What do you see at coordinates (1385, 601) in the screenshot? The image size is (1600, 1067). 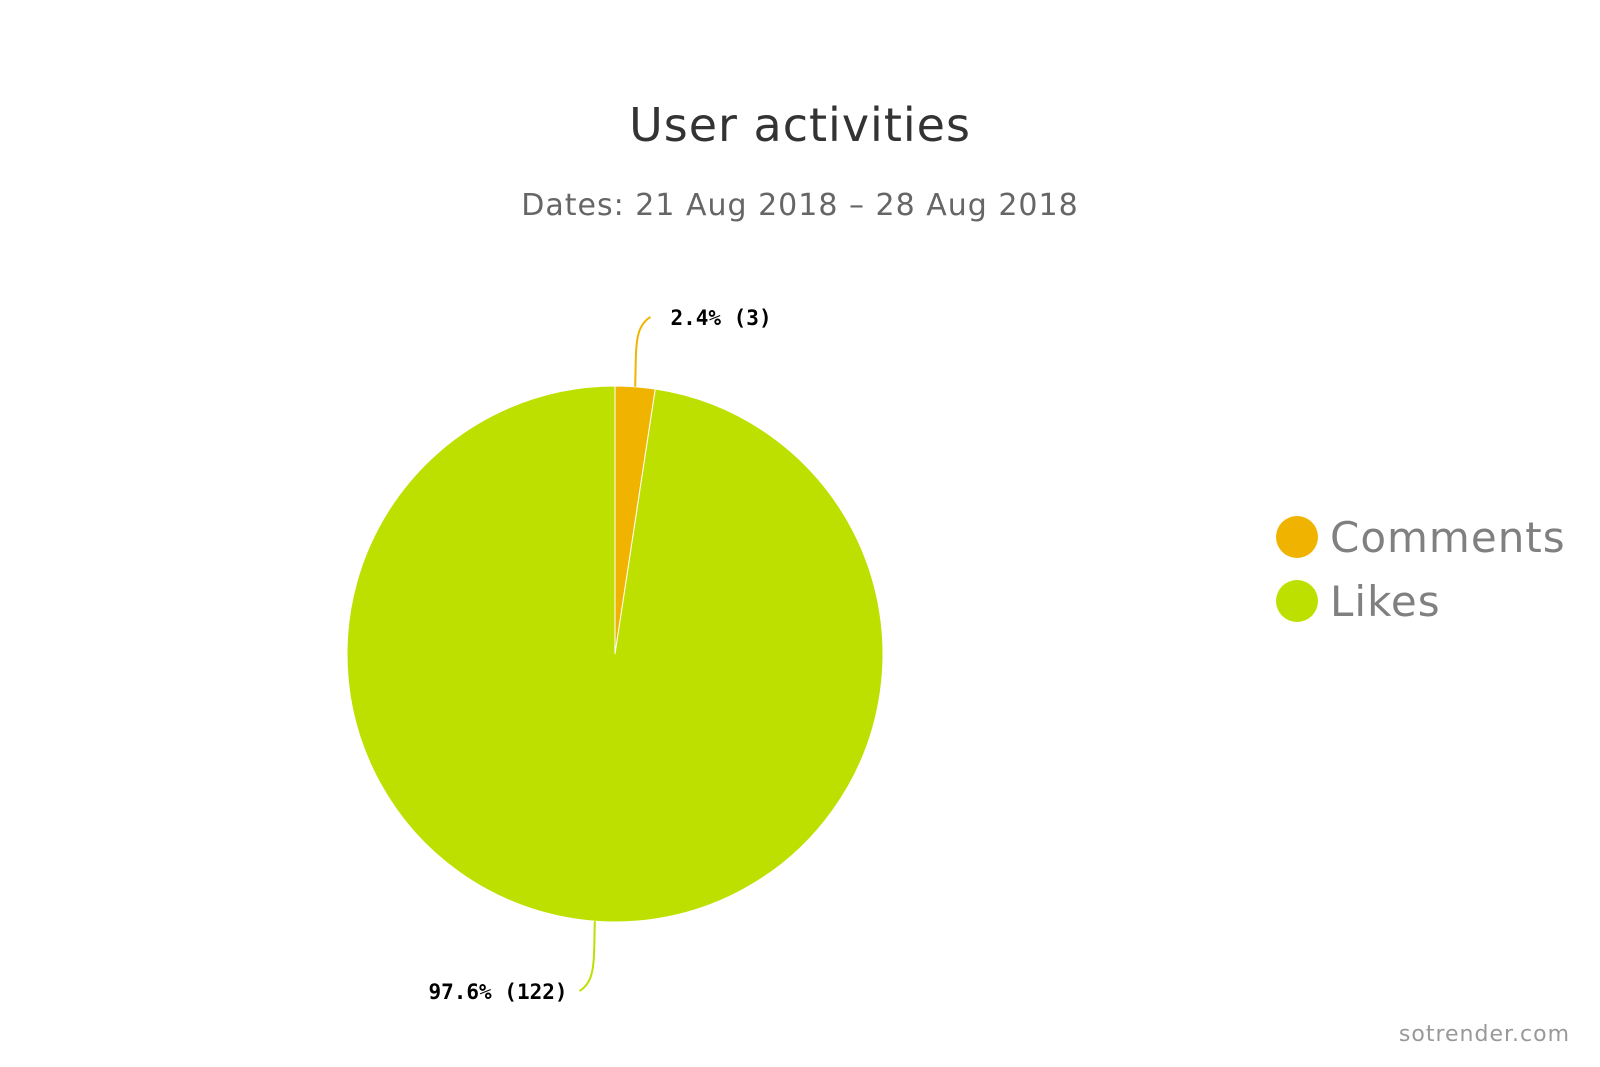 I see `legend-label-likes: Likes` at bounding box center [1385, 601].